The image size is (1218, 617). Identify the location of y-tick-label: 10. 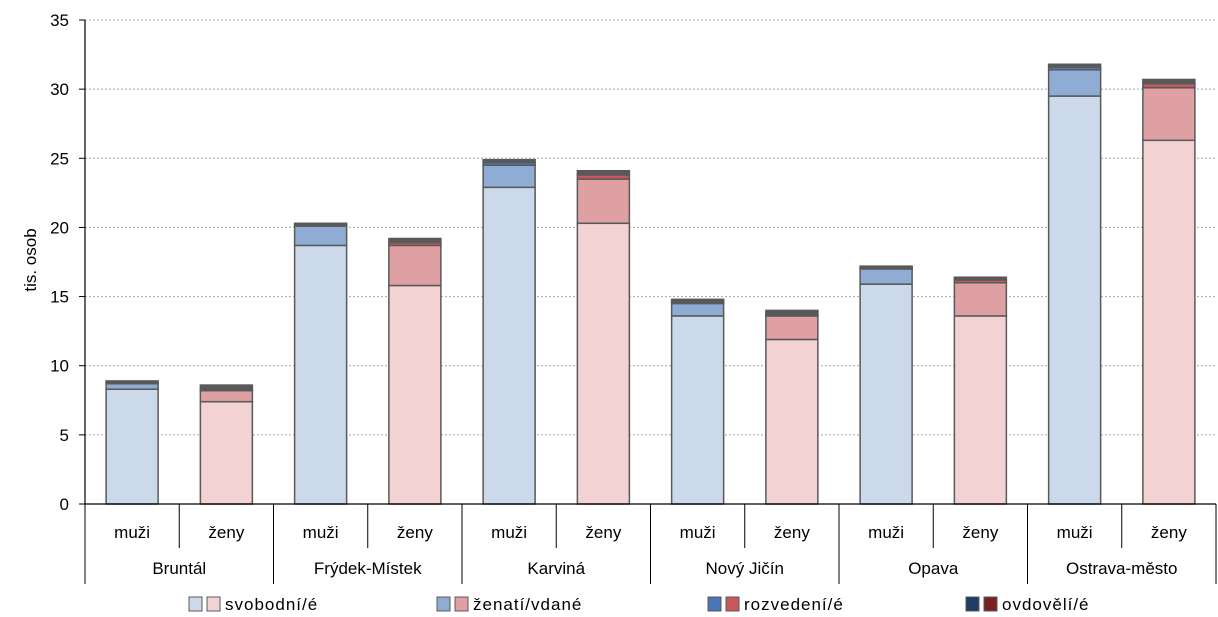
(59, 366).